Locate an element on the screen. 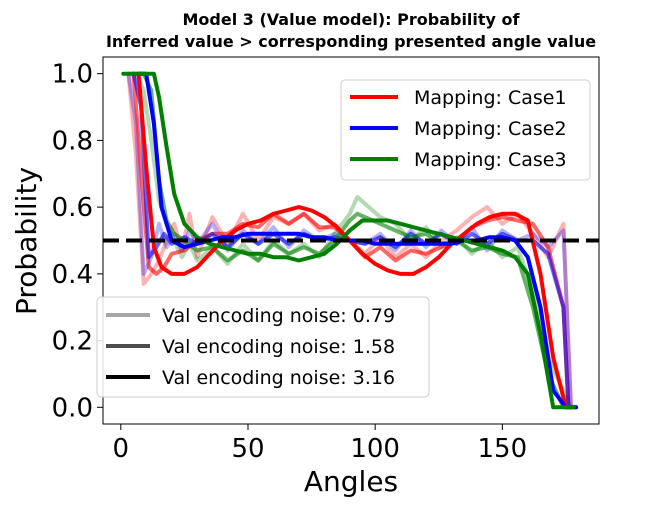 The image size is (662, 508). legend-label-noise-3.16: Val encoding noise: 3.16 is located at coordinates (278, 378).